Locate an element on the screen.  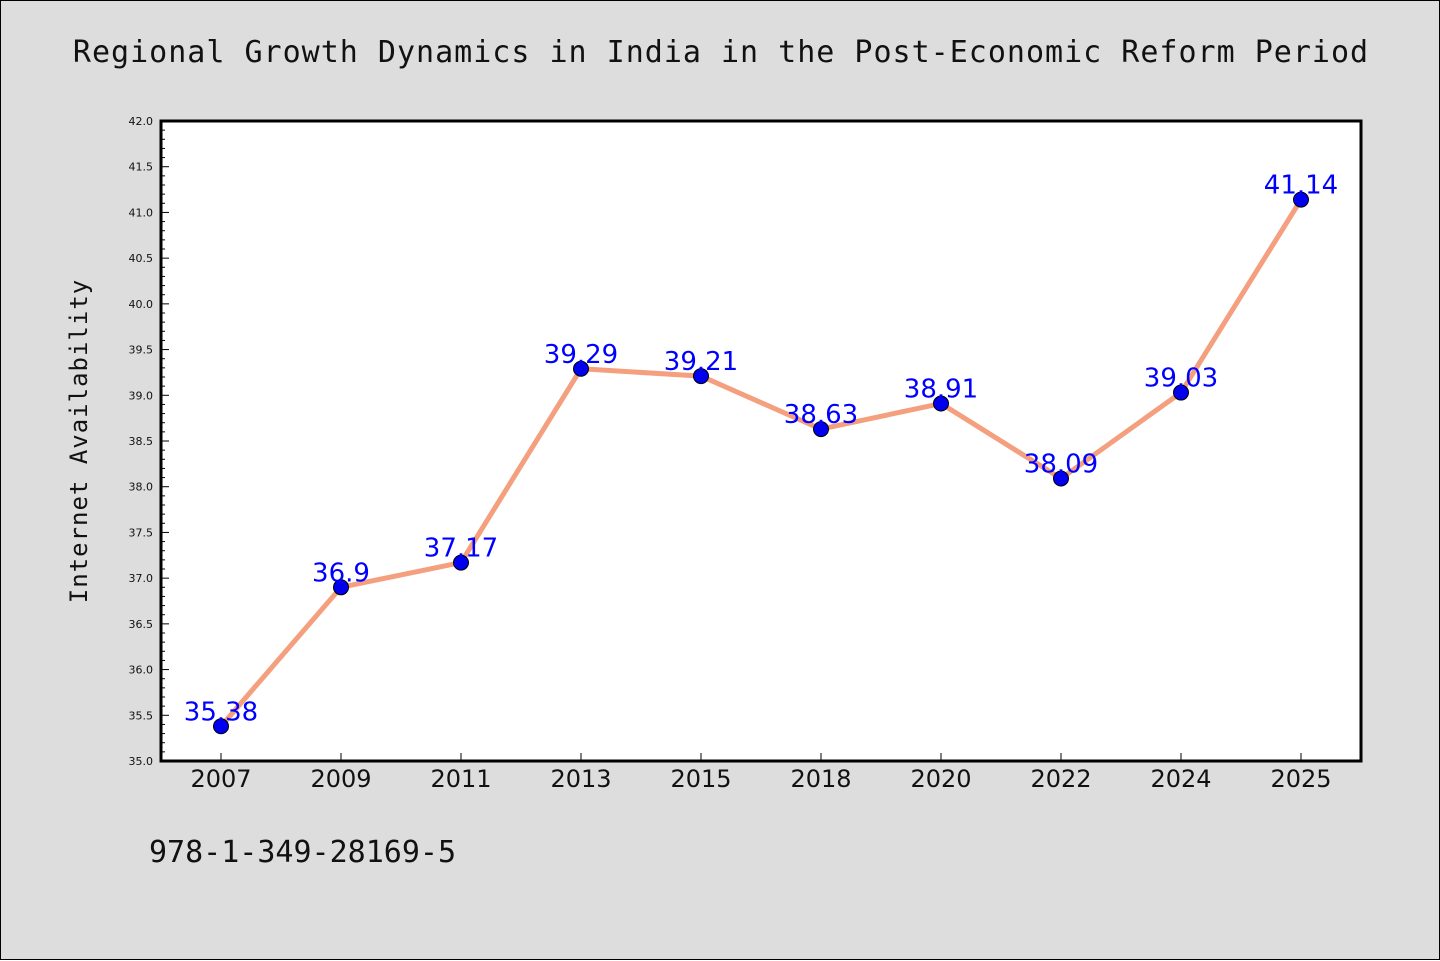
y-tick-label: 36.0 is located at coordinates (141, 670).